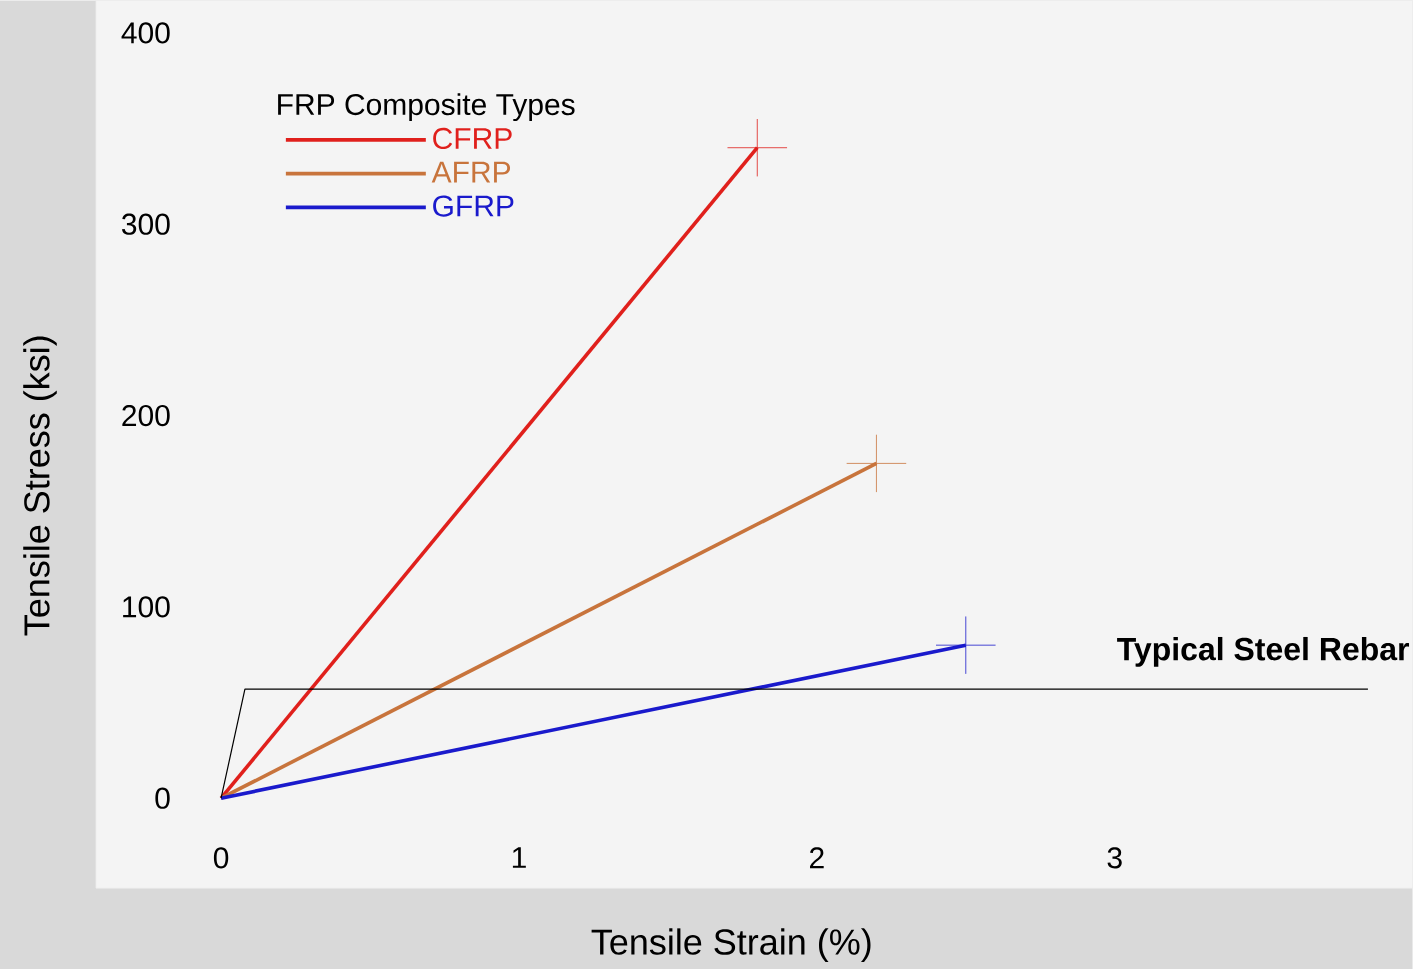 The image size is (1413, 969). What do you see at coordinates (426, 107) in the screenshot?
I see `legend-title: FRP Composite Types` at bounding box center [426, 107].